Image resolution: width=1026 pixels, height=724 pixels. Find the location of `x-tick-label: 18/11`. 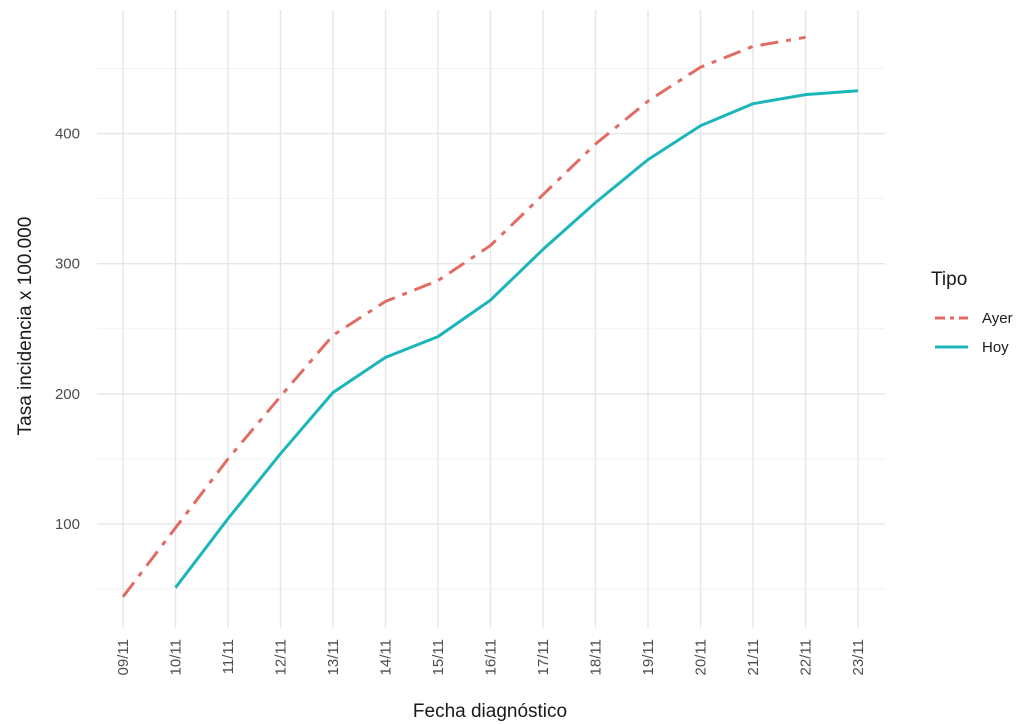

x-tick-label: 18/11 is located at coordinates (596, 657).